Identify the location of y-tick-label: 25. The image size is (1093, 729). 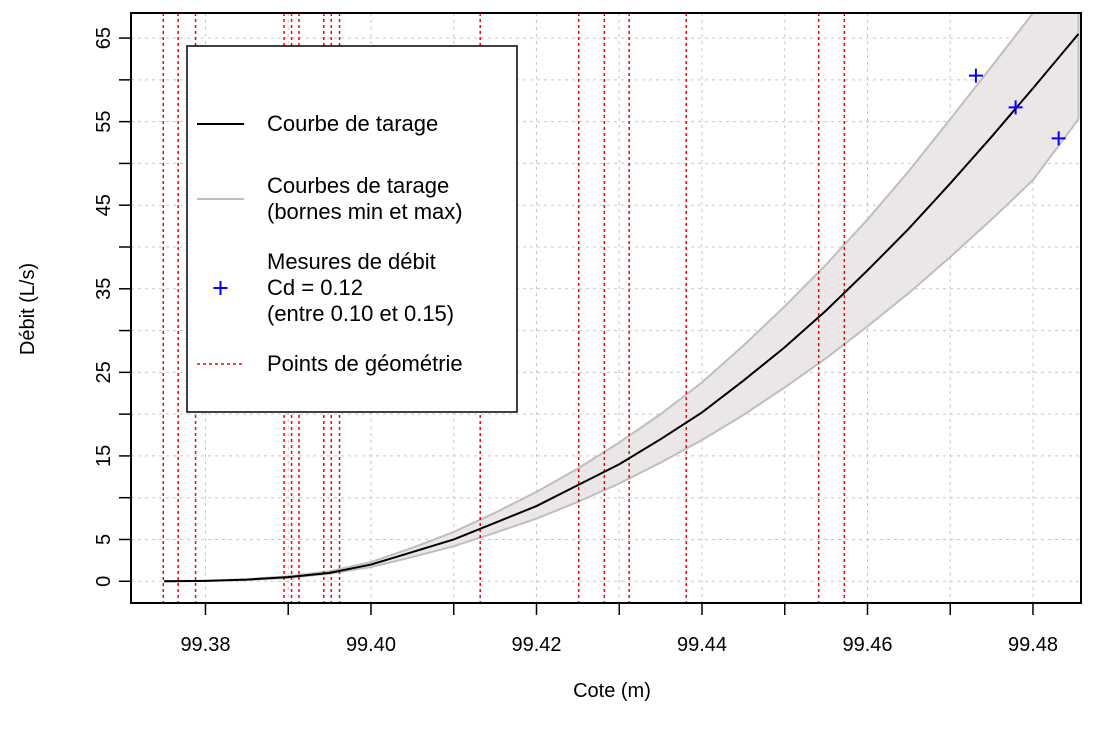
(104, 372).